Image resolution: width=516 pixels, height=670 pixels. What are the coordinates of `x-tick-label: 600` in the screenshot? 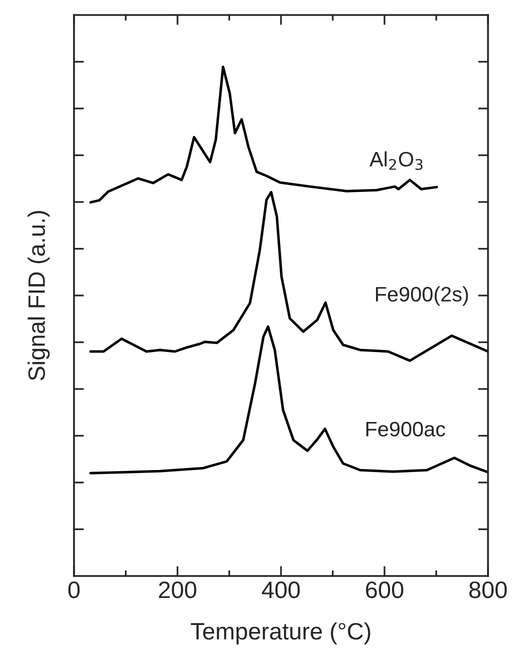 It's located at (385, 589).